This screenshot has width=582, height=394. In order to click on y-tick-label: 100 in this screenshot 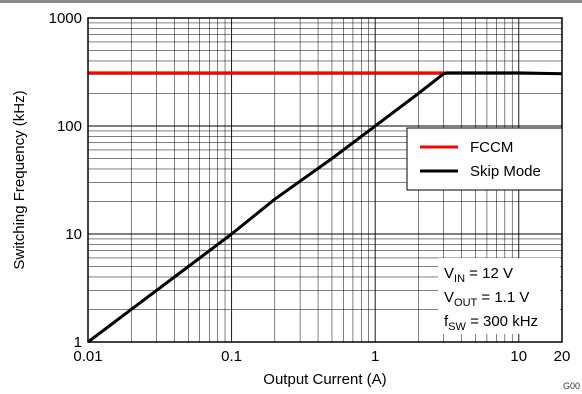, I will do `click(69, 126)`.